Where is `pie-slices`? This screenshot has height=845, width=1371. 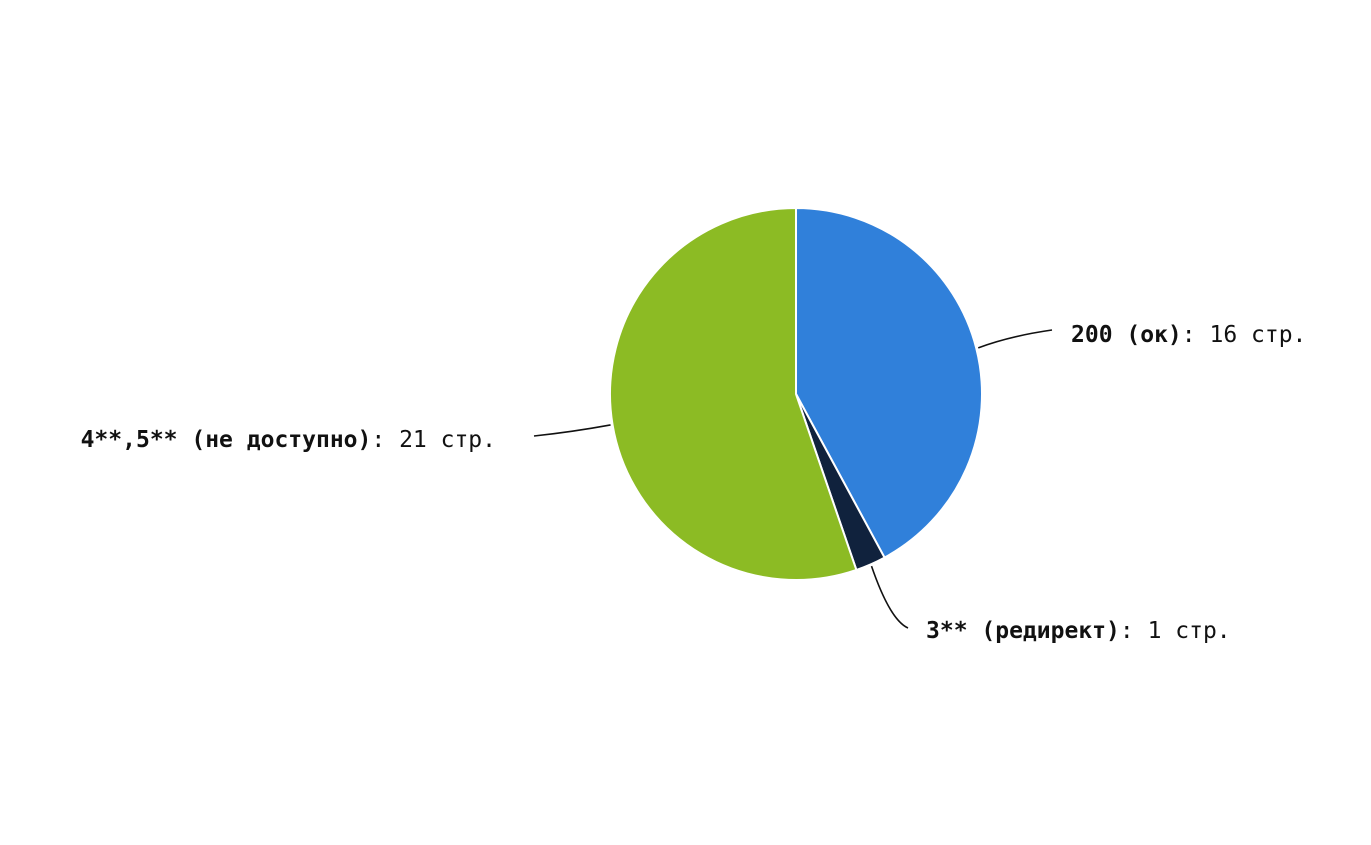 pie-slices is located at coordinates (796, 394).